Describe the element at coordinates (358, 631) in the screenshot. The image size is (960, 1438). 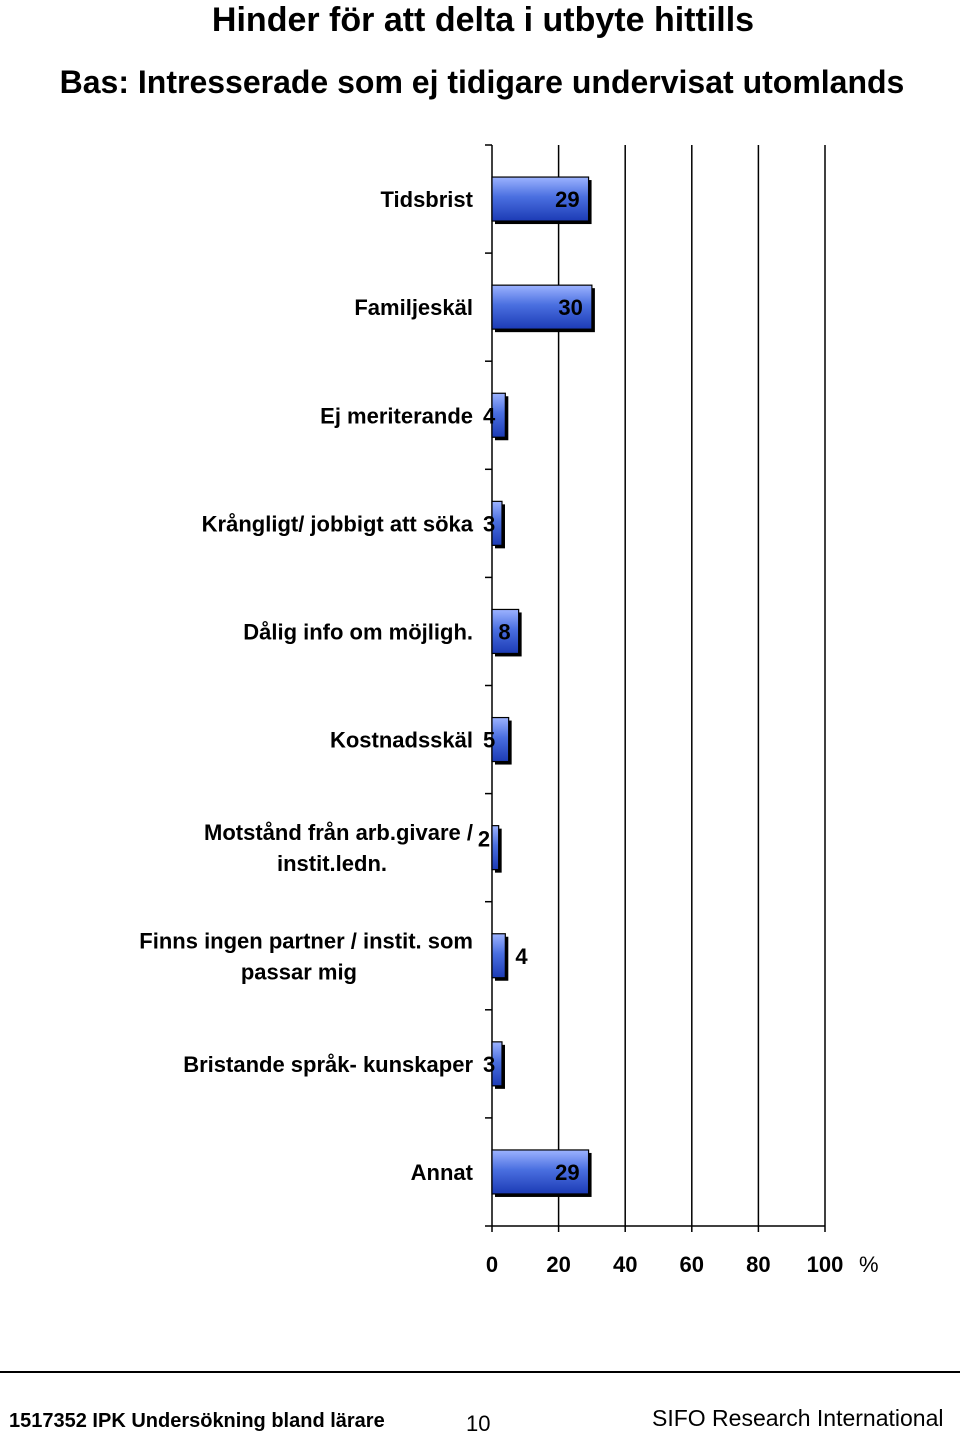
I see `category-label: Dålig info om möjligh.` at that location.